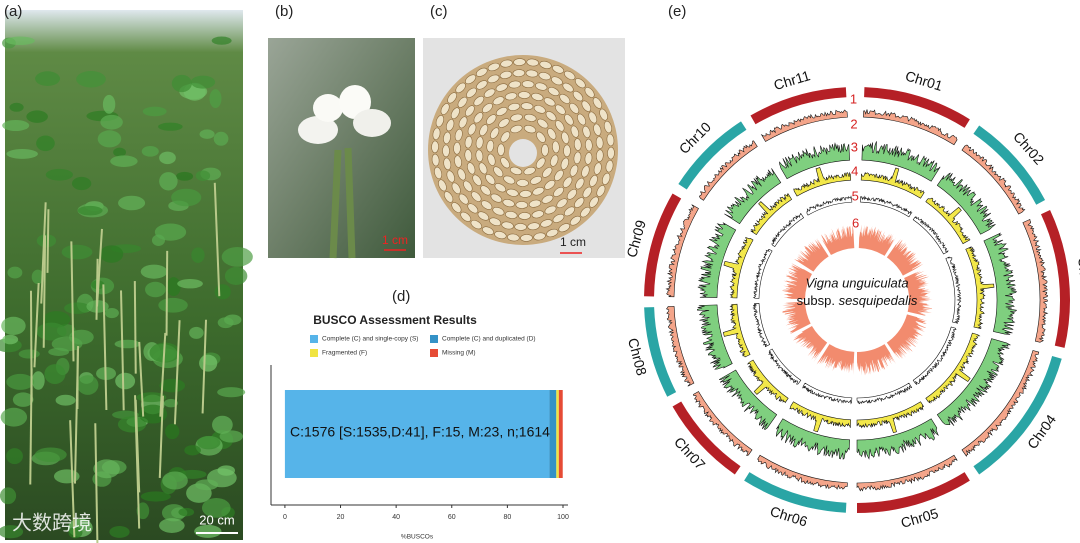  What do you see at coordinates (856, 282) in the screenshot?
I see `center-text: Vigna unguiculata` at bounding box center [856, 282].